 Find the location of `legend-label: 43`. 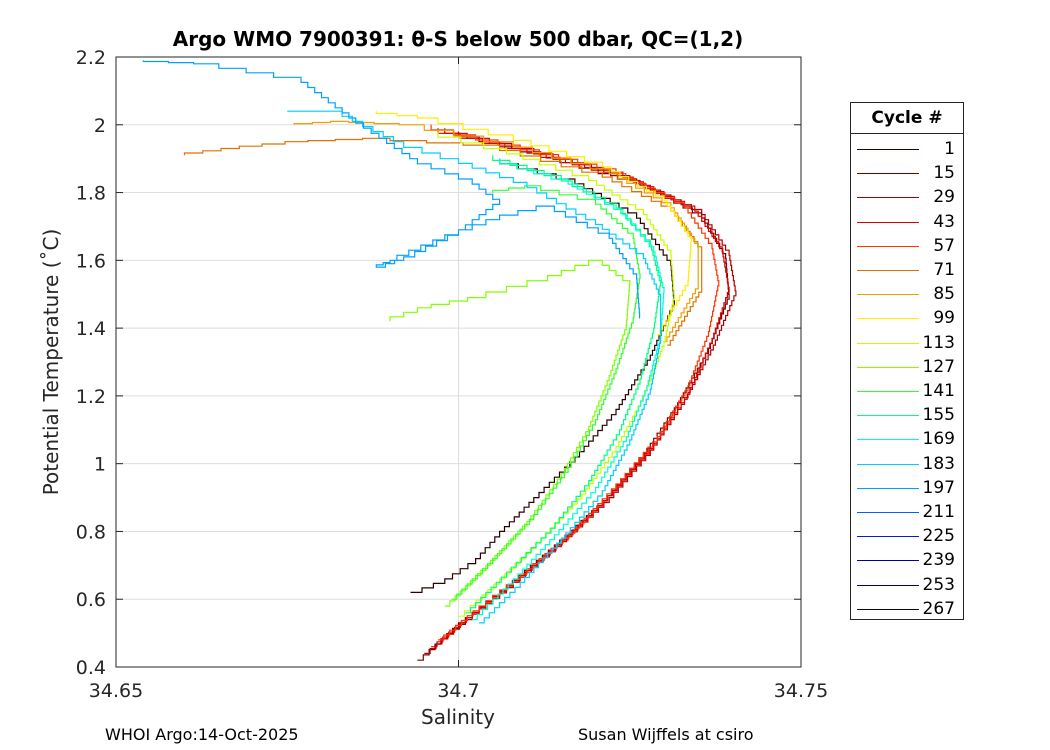

legend-label: 43 is located at coordinates (944, 221).